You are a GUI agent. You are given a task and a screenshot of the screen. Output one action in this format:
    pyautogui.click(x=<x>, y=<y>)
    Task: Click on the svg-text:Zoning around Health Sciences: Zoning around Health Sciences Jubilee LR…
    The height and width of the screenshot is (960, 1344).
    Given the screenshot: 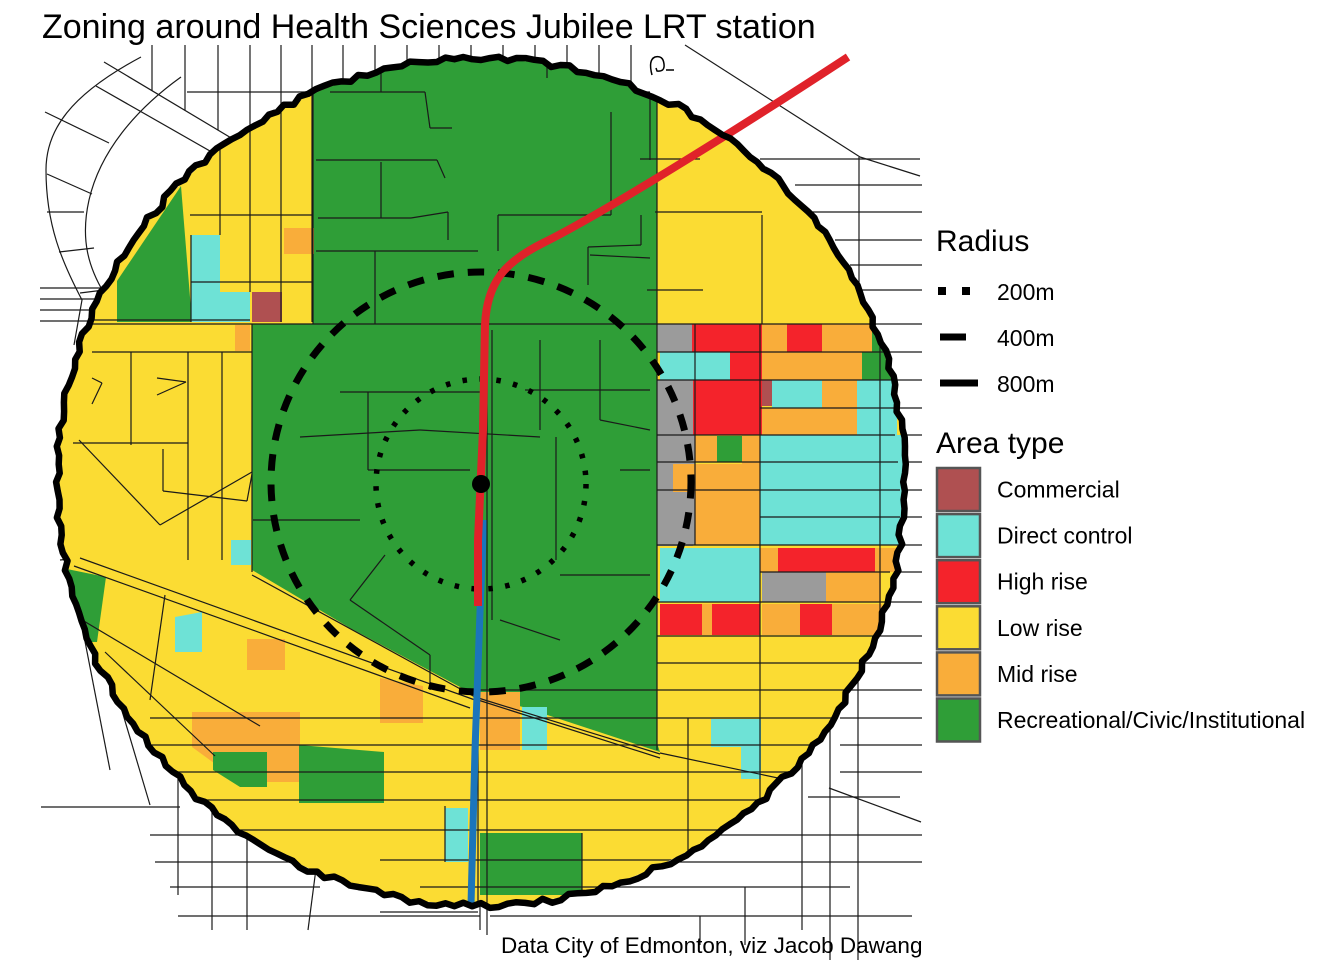 What is the action you would take?
    pyautogui.click(x=429, y=27)
    